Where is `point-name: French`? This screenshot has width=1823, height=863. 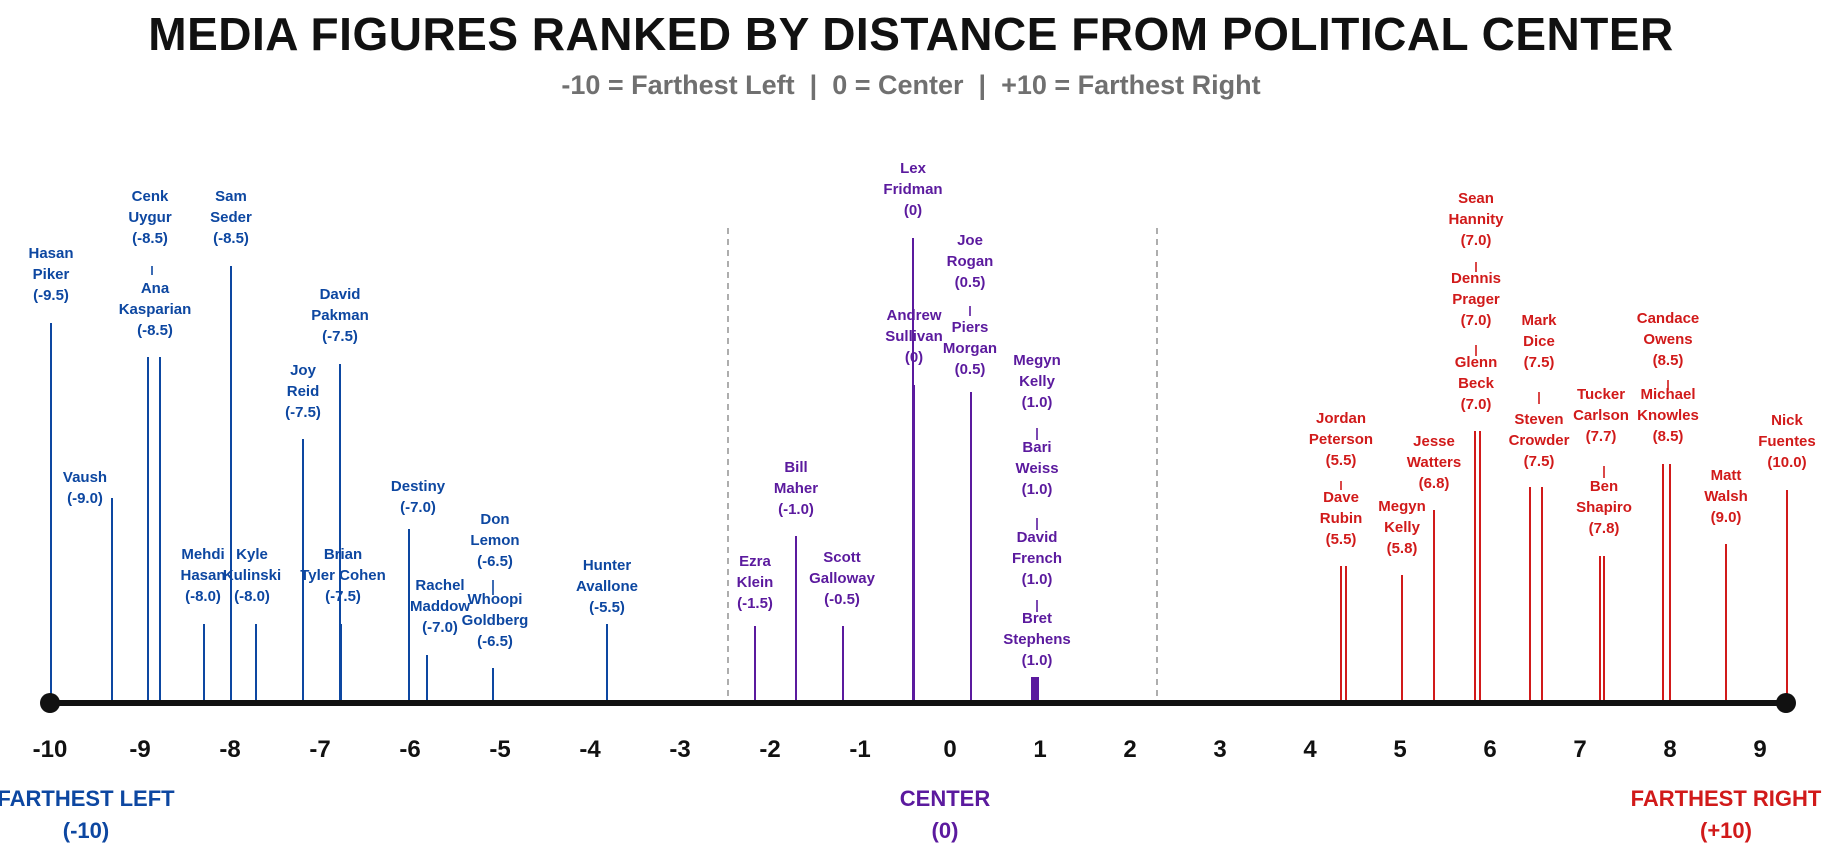 point-name: French is located at coordinates (1037, 558).